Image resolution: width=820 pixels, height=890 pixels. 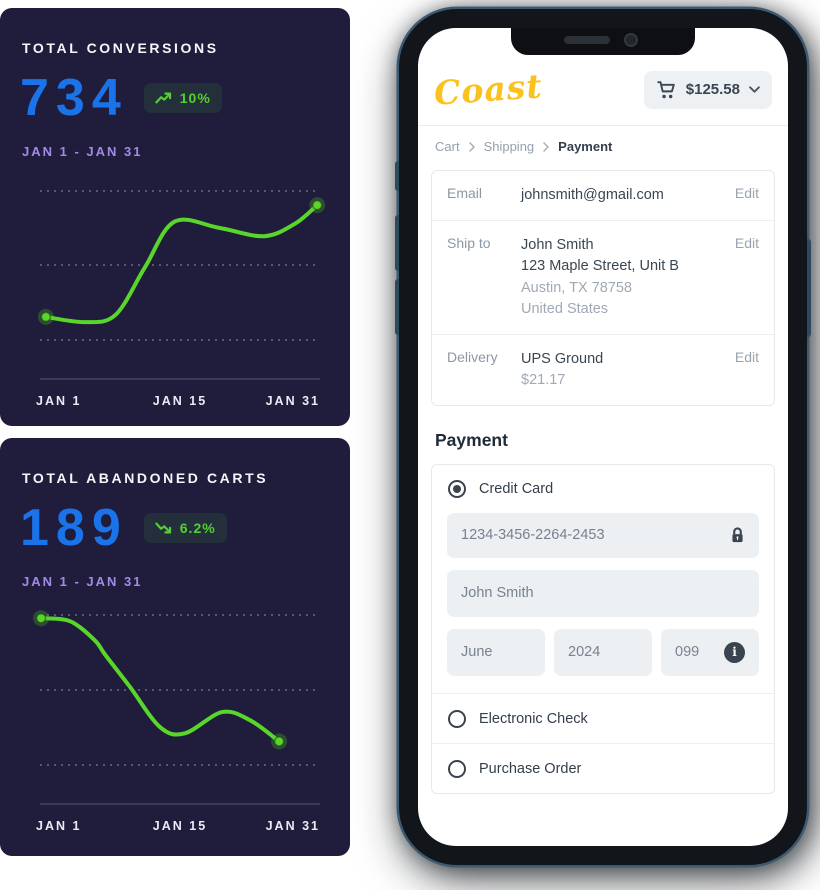 I want to click on cart-icon, so click(x=666, y=89).